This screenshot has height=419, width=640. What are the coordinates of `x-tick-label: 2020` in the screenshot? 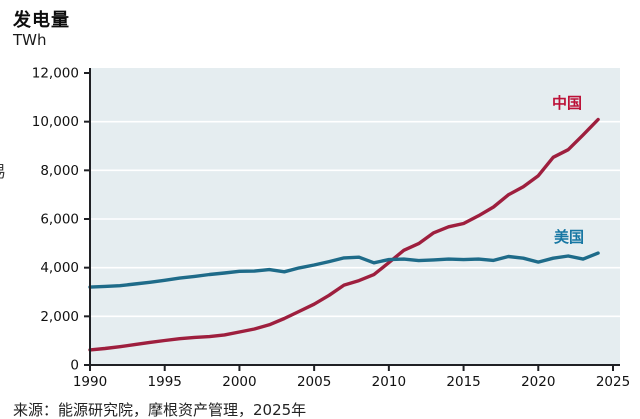 It's located at (538, 382).